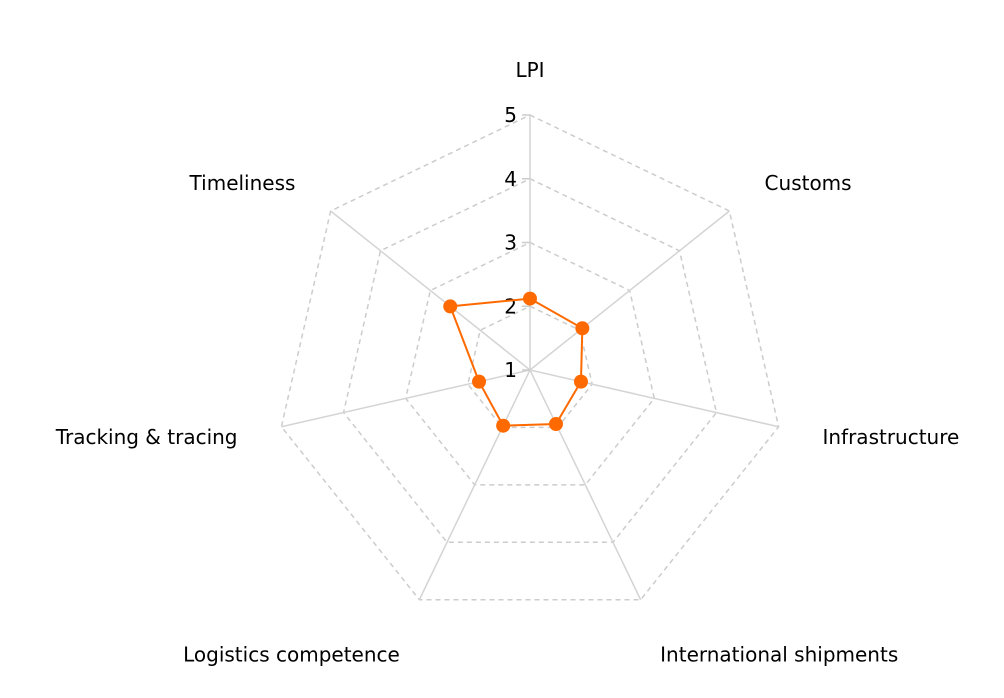  Describe the element at coordinates (503, 425) in the screenshot. I see `data-point-logistics-competence` at that location.